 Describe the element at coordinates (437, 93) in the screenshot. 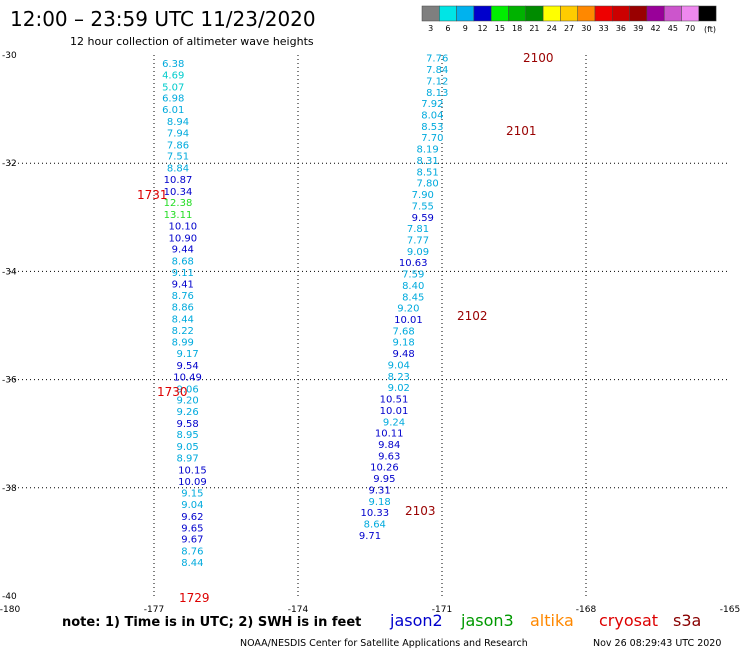

I see `swh-value: 8.13` at that location.